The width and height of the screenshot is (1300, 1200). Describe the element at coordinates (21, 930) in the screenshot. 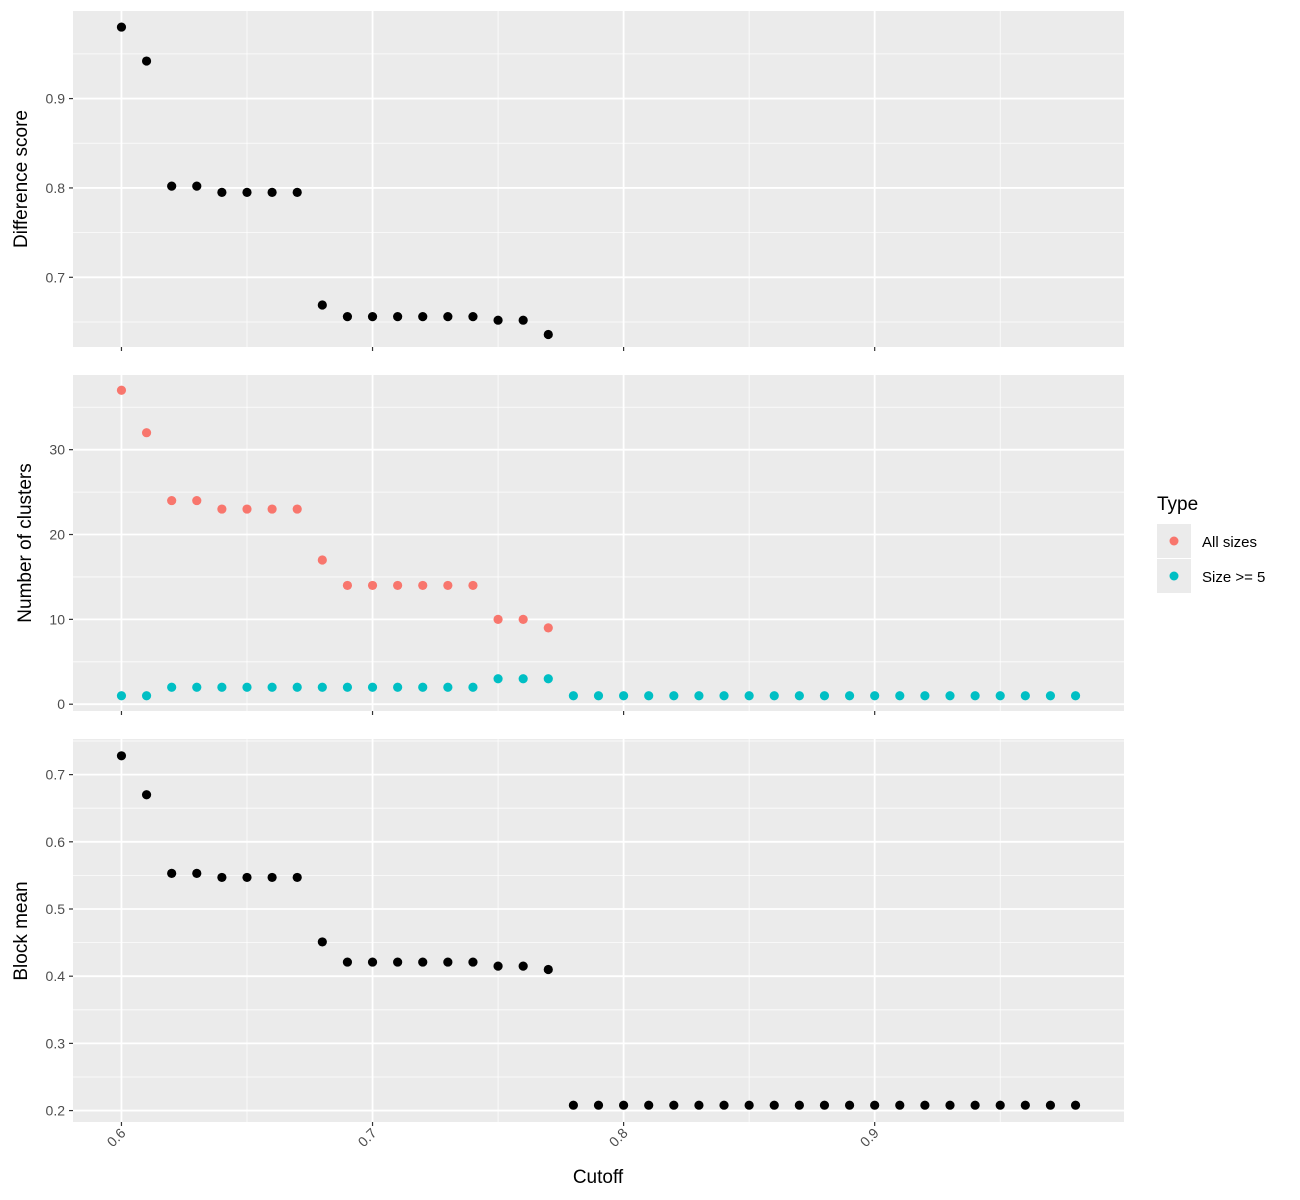

I see `y-axis-title-block-mean: Block mean` at that location.